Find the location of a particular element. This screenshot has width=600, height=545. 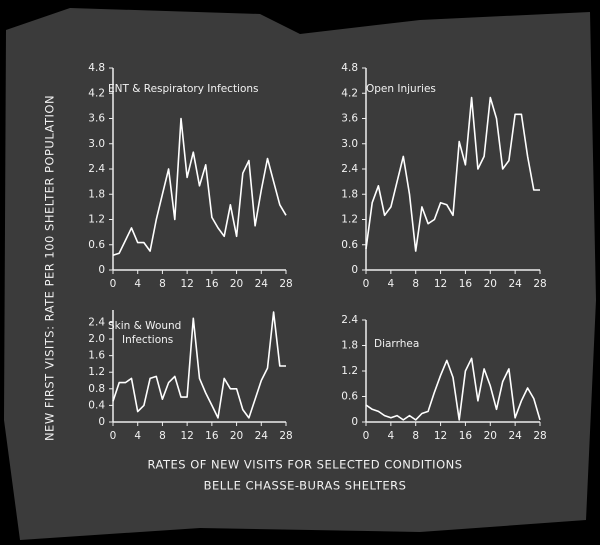

y-tick-label: 2.0 is located at coordinates (96, 339).